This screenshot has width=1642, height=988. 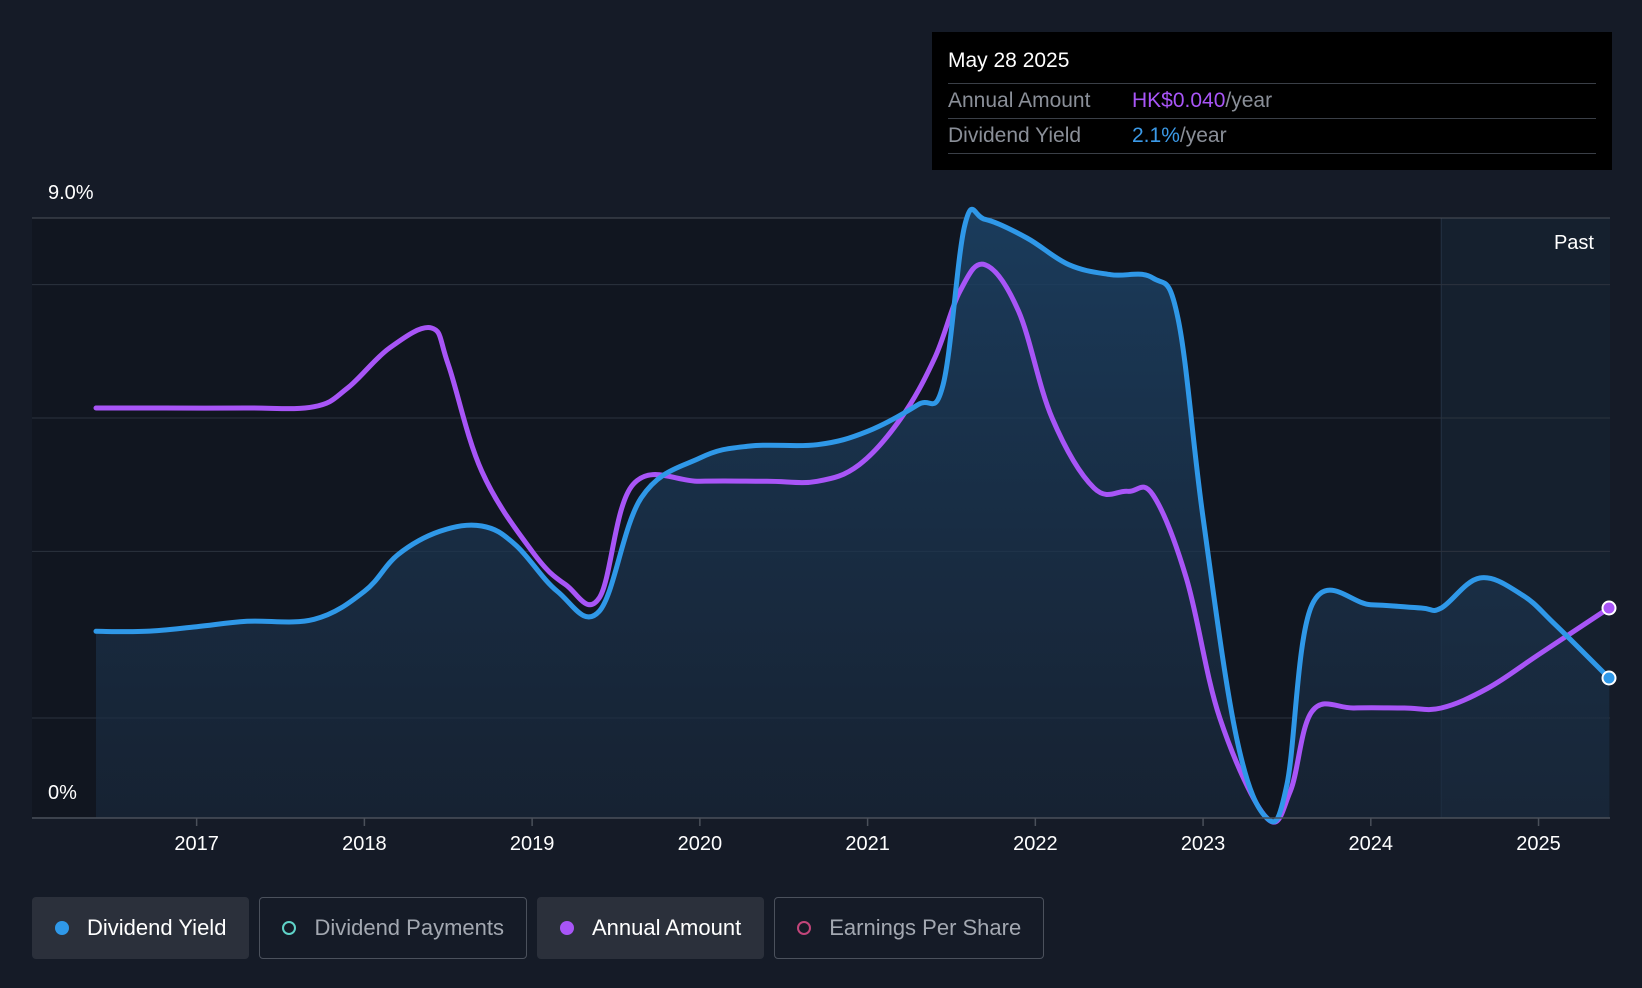 I want to click on x-axis-tick-label: 2018, so click(x=364, y=844).